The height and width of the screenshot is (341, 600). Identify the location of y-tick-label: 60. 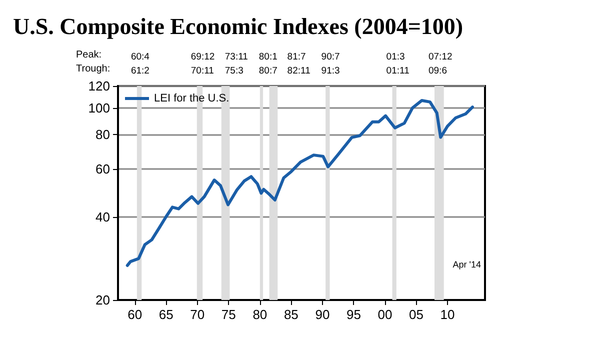
(103, 168).